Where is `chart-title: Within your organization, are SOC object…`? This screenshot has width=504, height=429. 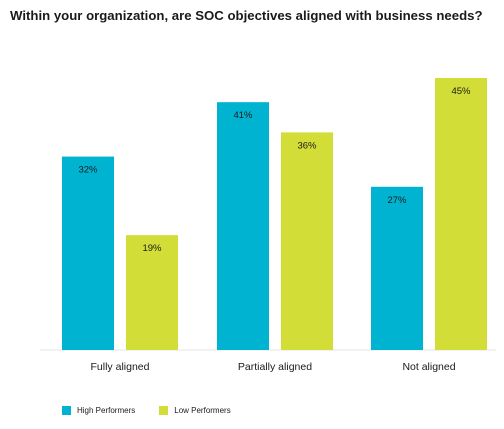
chart-title: Within your organization, are SOC object… is located at coordinates (246, 15).